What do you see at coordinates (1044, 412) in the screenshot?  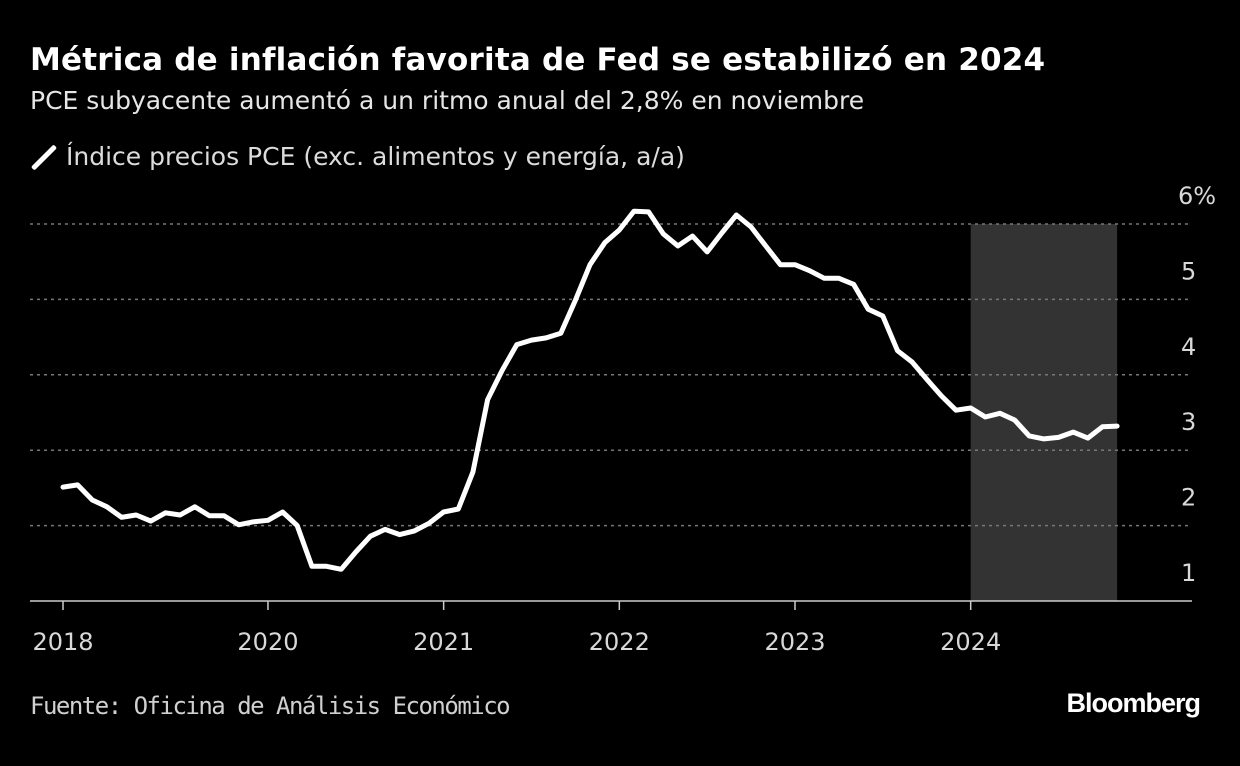 I see `shaded-2024-region` at bounding box center [1044, 412].